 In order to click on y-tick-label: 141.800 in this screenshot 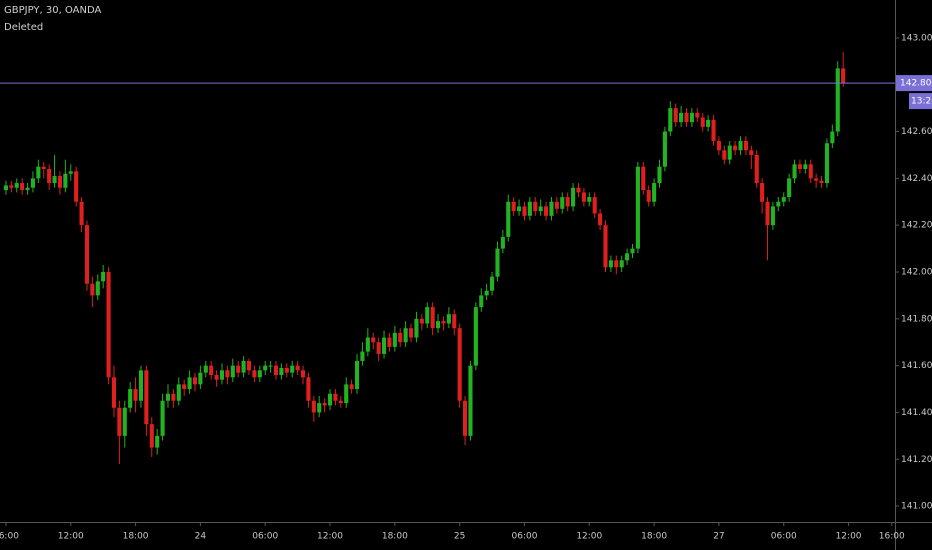, I will do `click(916, 319)`.